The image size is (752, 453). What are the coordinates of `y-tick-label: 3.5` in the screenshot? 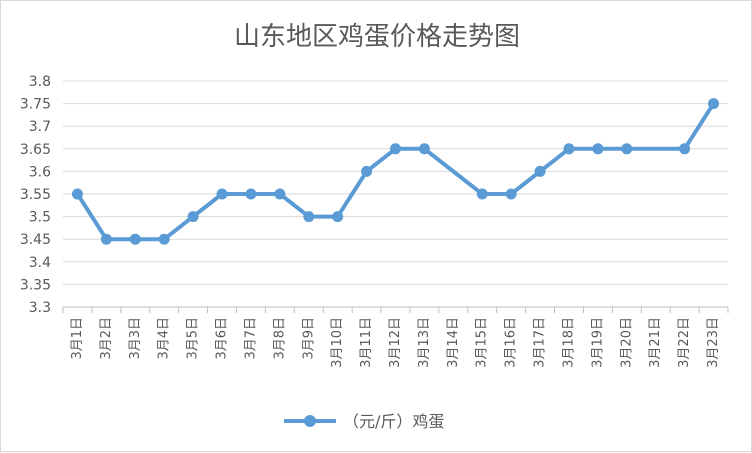 It's located at (40, 218).